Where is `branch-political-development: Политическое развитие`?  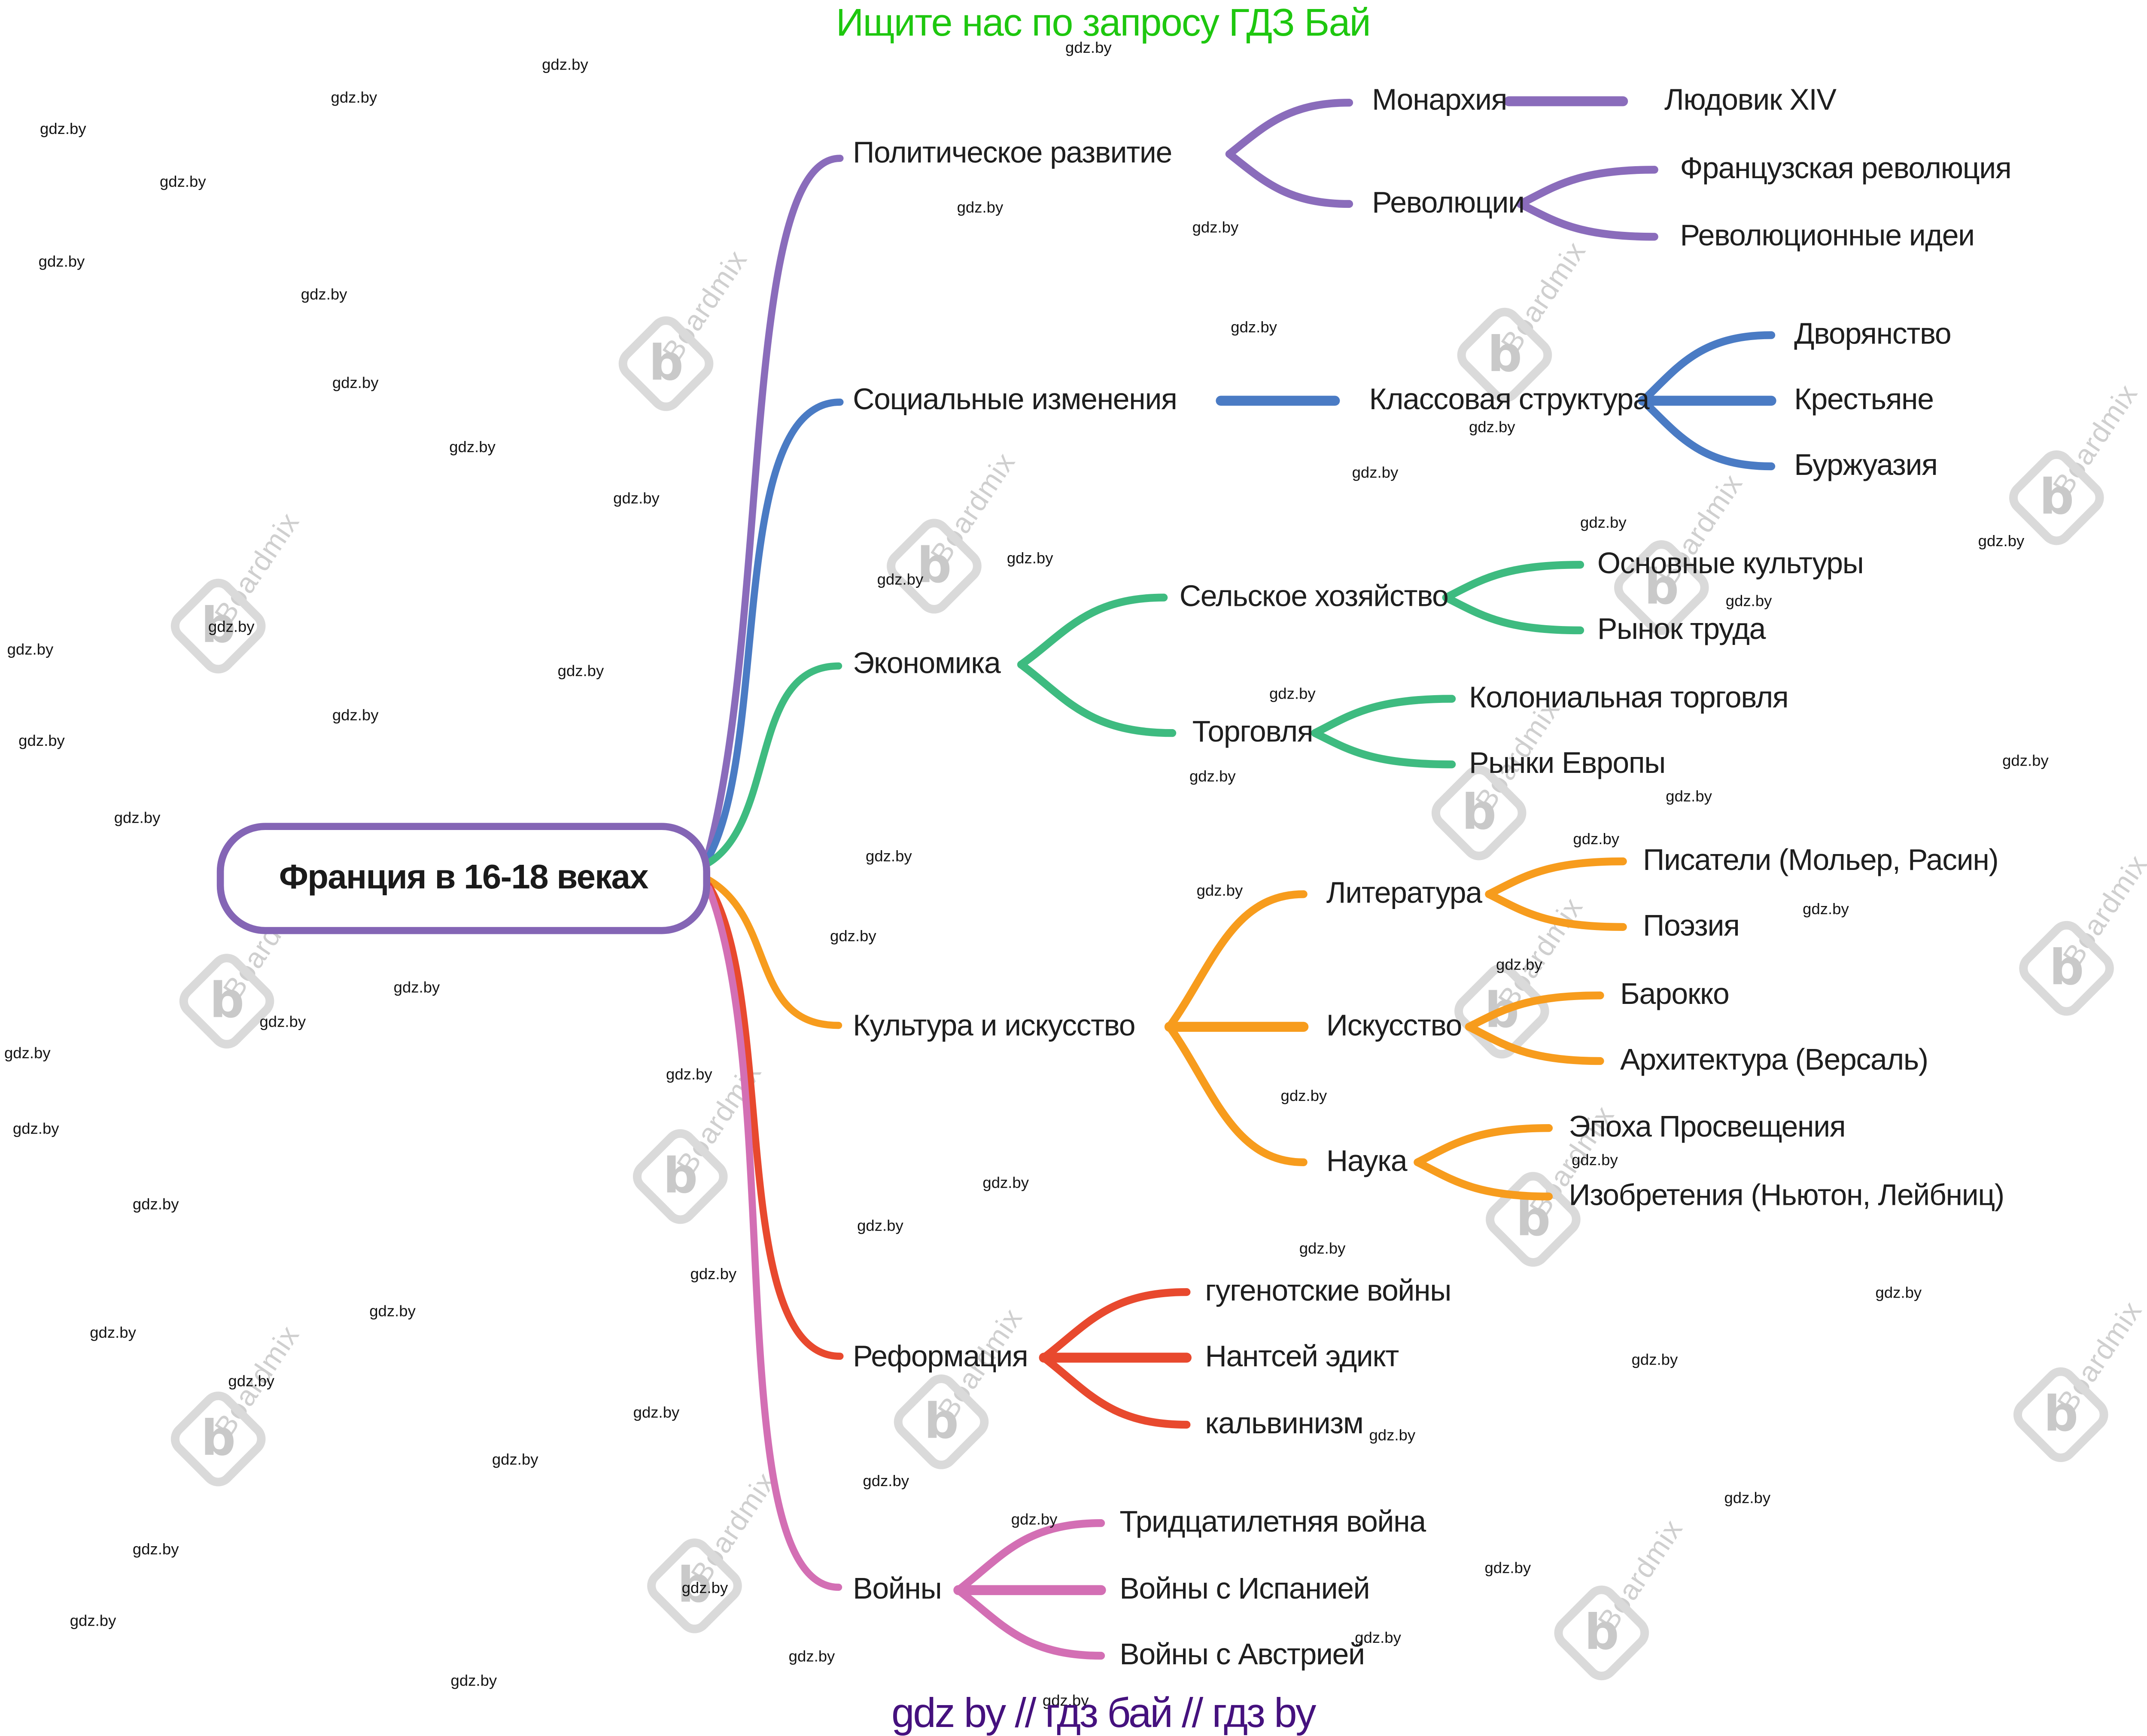 branch-political-development: Политическое развитие is located at coordinates (1013, 153).